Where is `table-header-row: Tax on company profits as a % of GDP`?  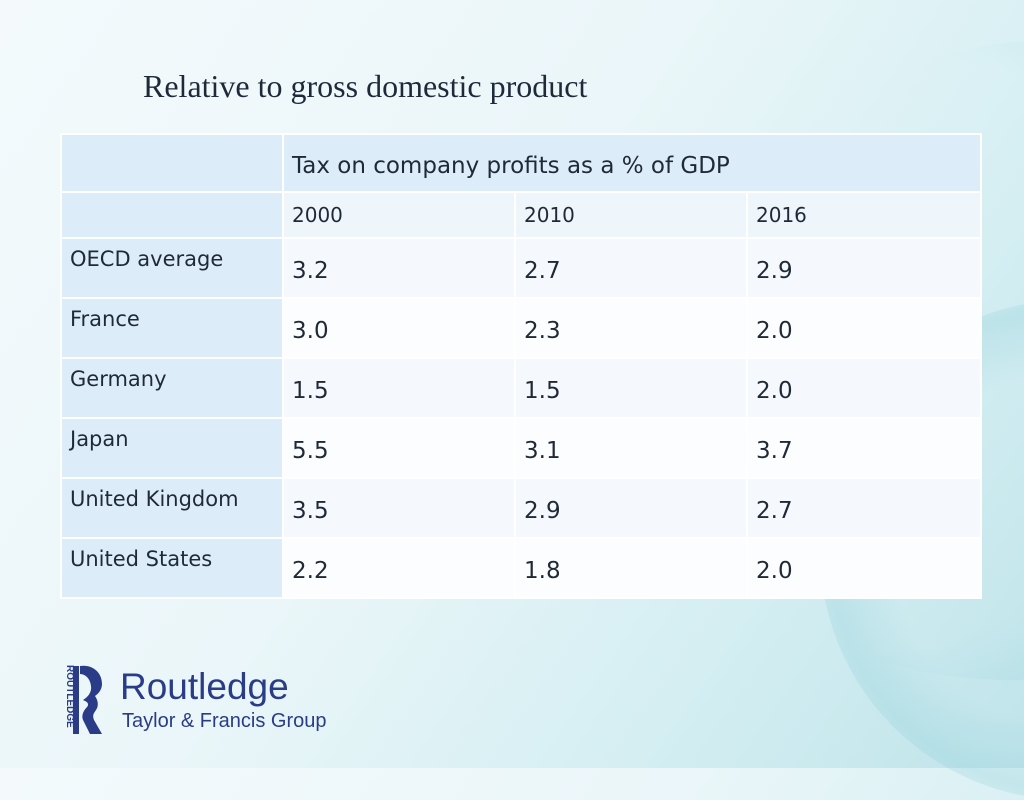 table-header-row: Tax on company profits as a % of GDP is located at coordinates (521, 163).